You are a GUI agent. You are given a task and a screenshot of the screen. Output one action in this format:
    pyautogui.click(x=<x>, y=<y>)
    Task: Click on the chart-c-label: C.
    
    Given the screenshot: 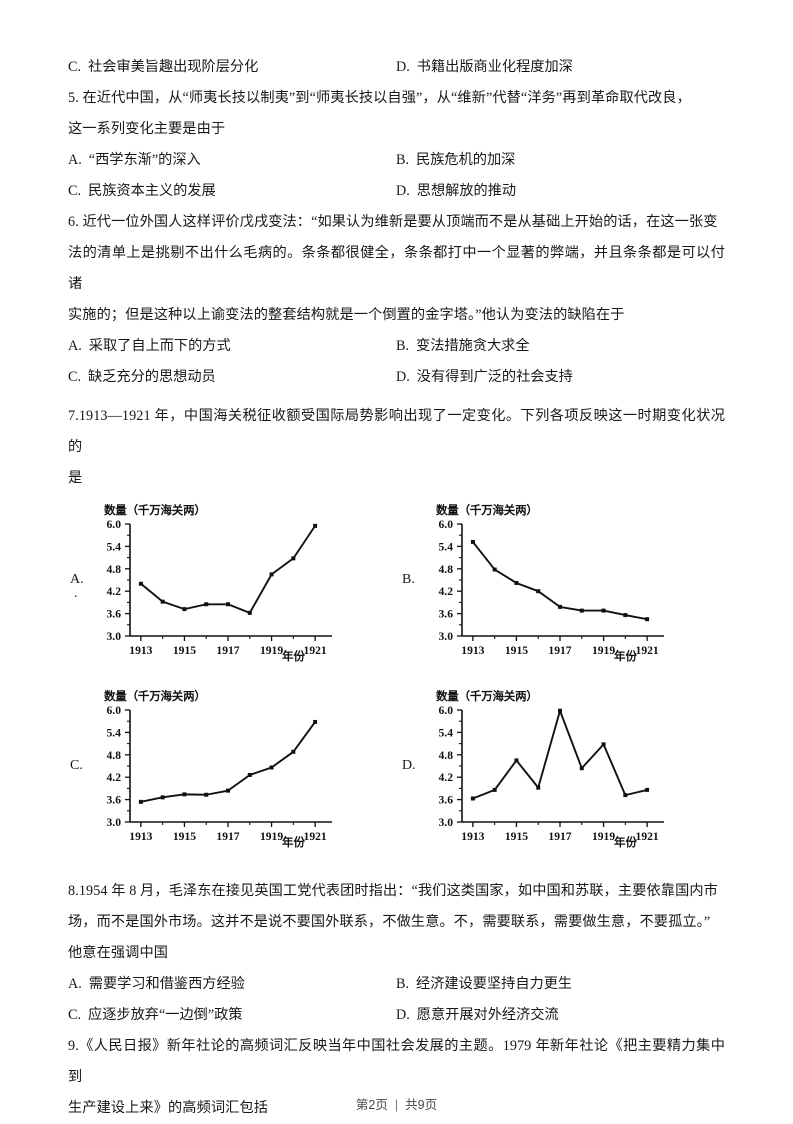 What is the action you would take?
    pyautogui.click(x=76, y=765)
    